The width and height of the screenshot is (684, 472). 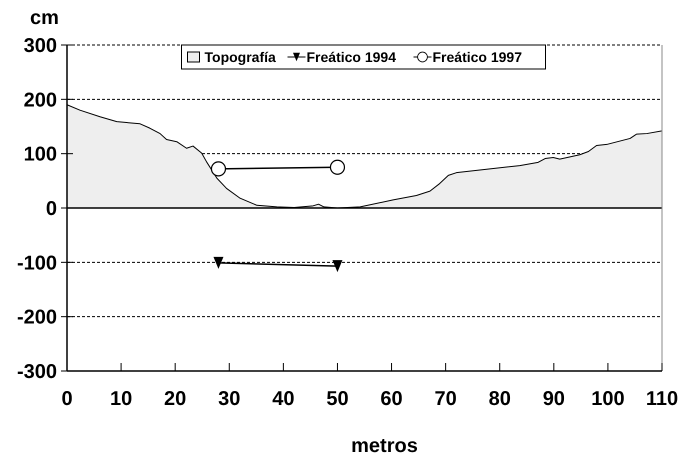 What do you see at coordinates (44, 18) in the screenshot?
I see `y-axis-title: cm` at bounding box center [44, 18].